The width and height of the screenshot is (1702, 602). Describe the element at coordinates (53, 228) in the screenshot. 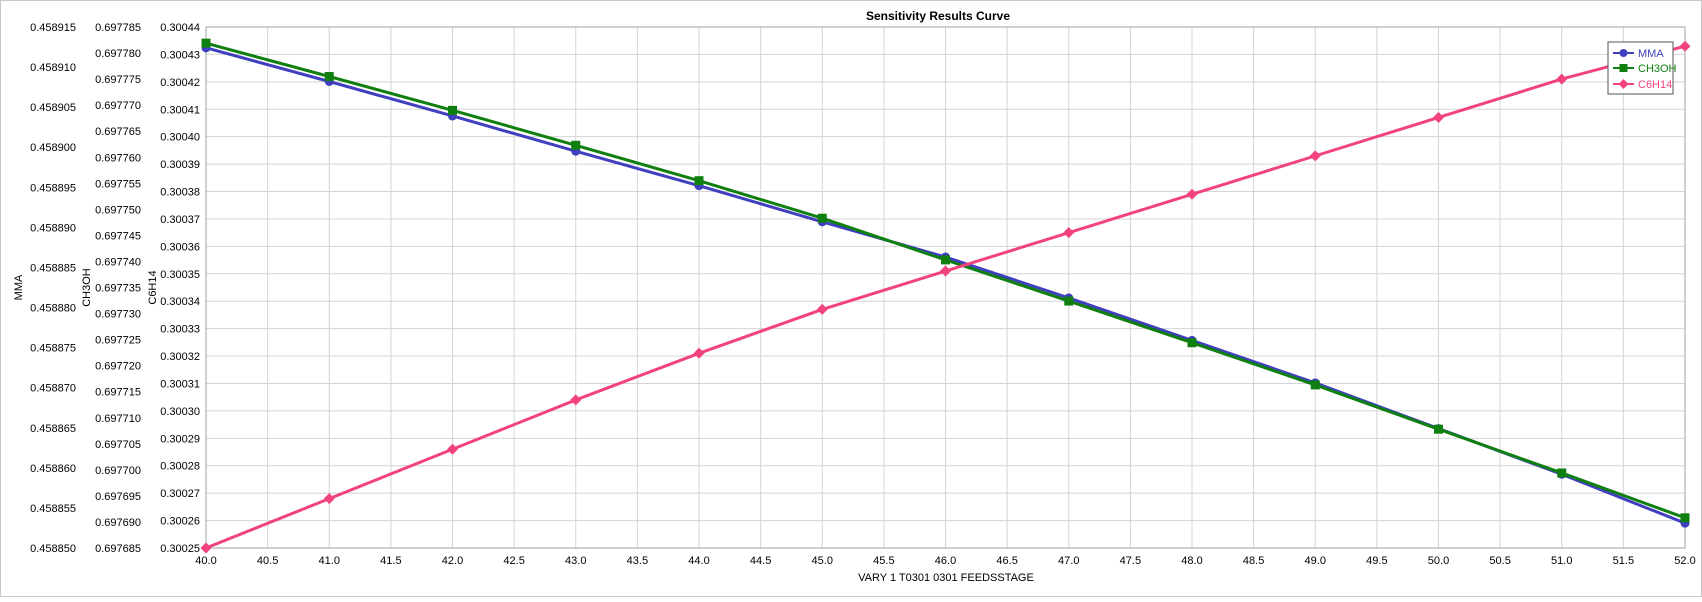

I see `y-tick-label-mma: 0.458890` at that location.